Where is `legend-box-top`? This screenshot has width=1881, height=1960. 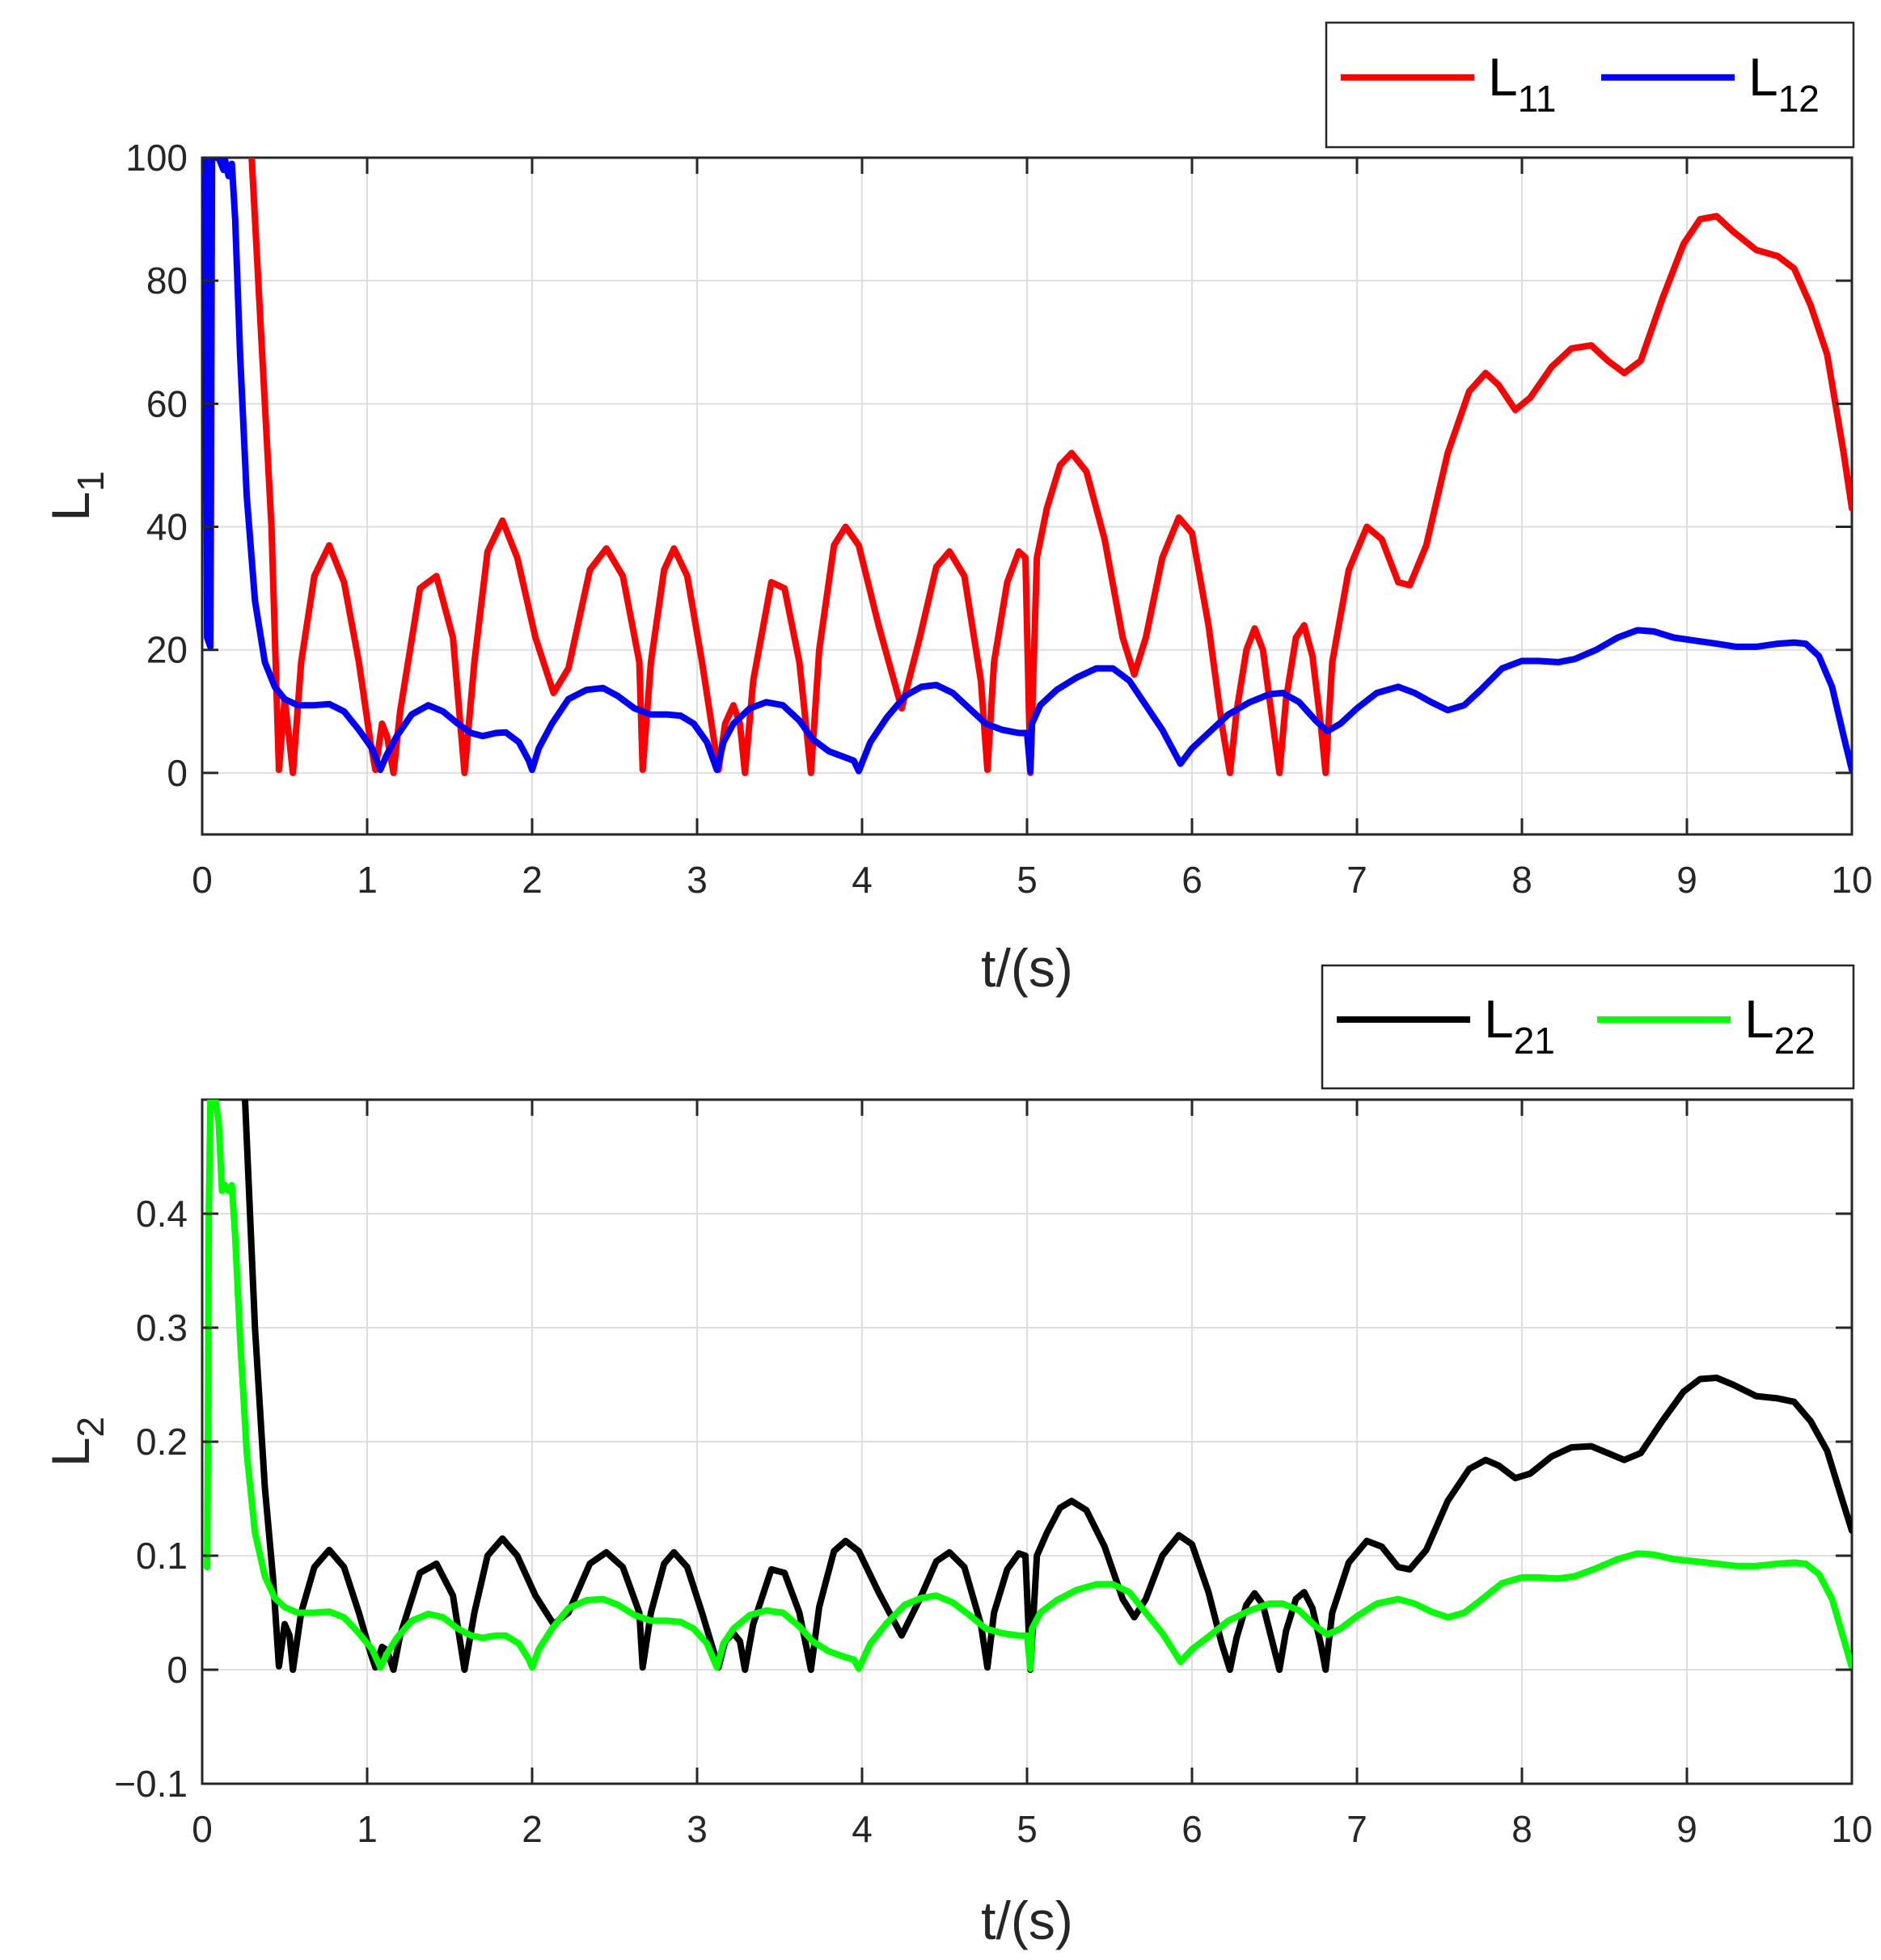
legend-box-top is located at coordinates (1590, 85).